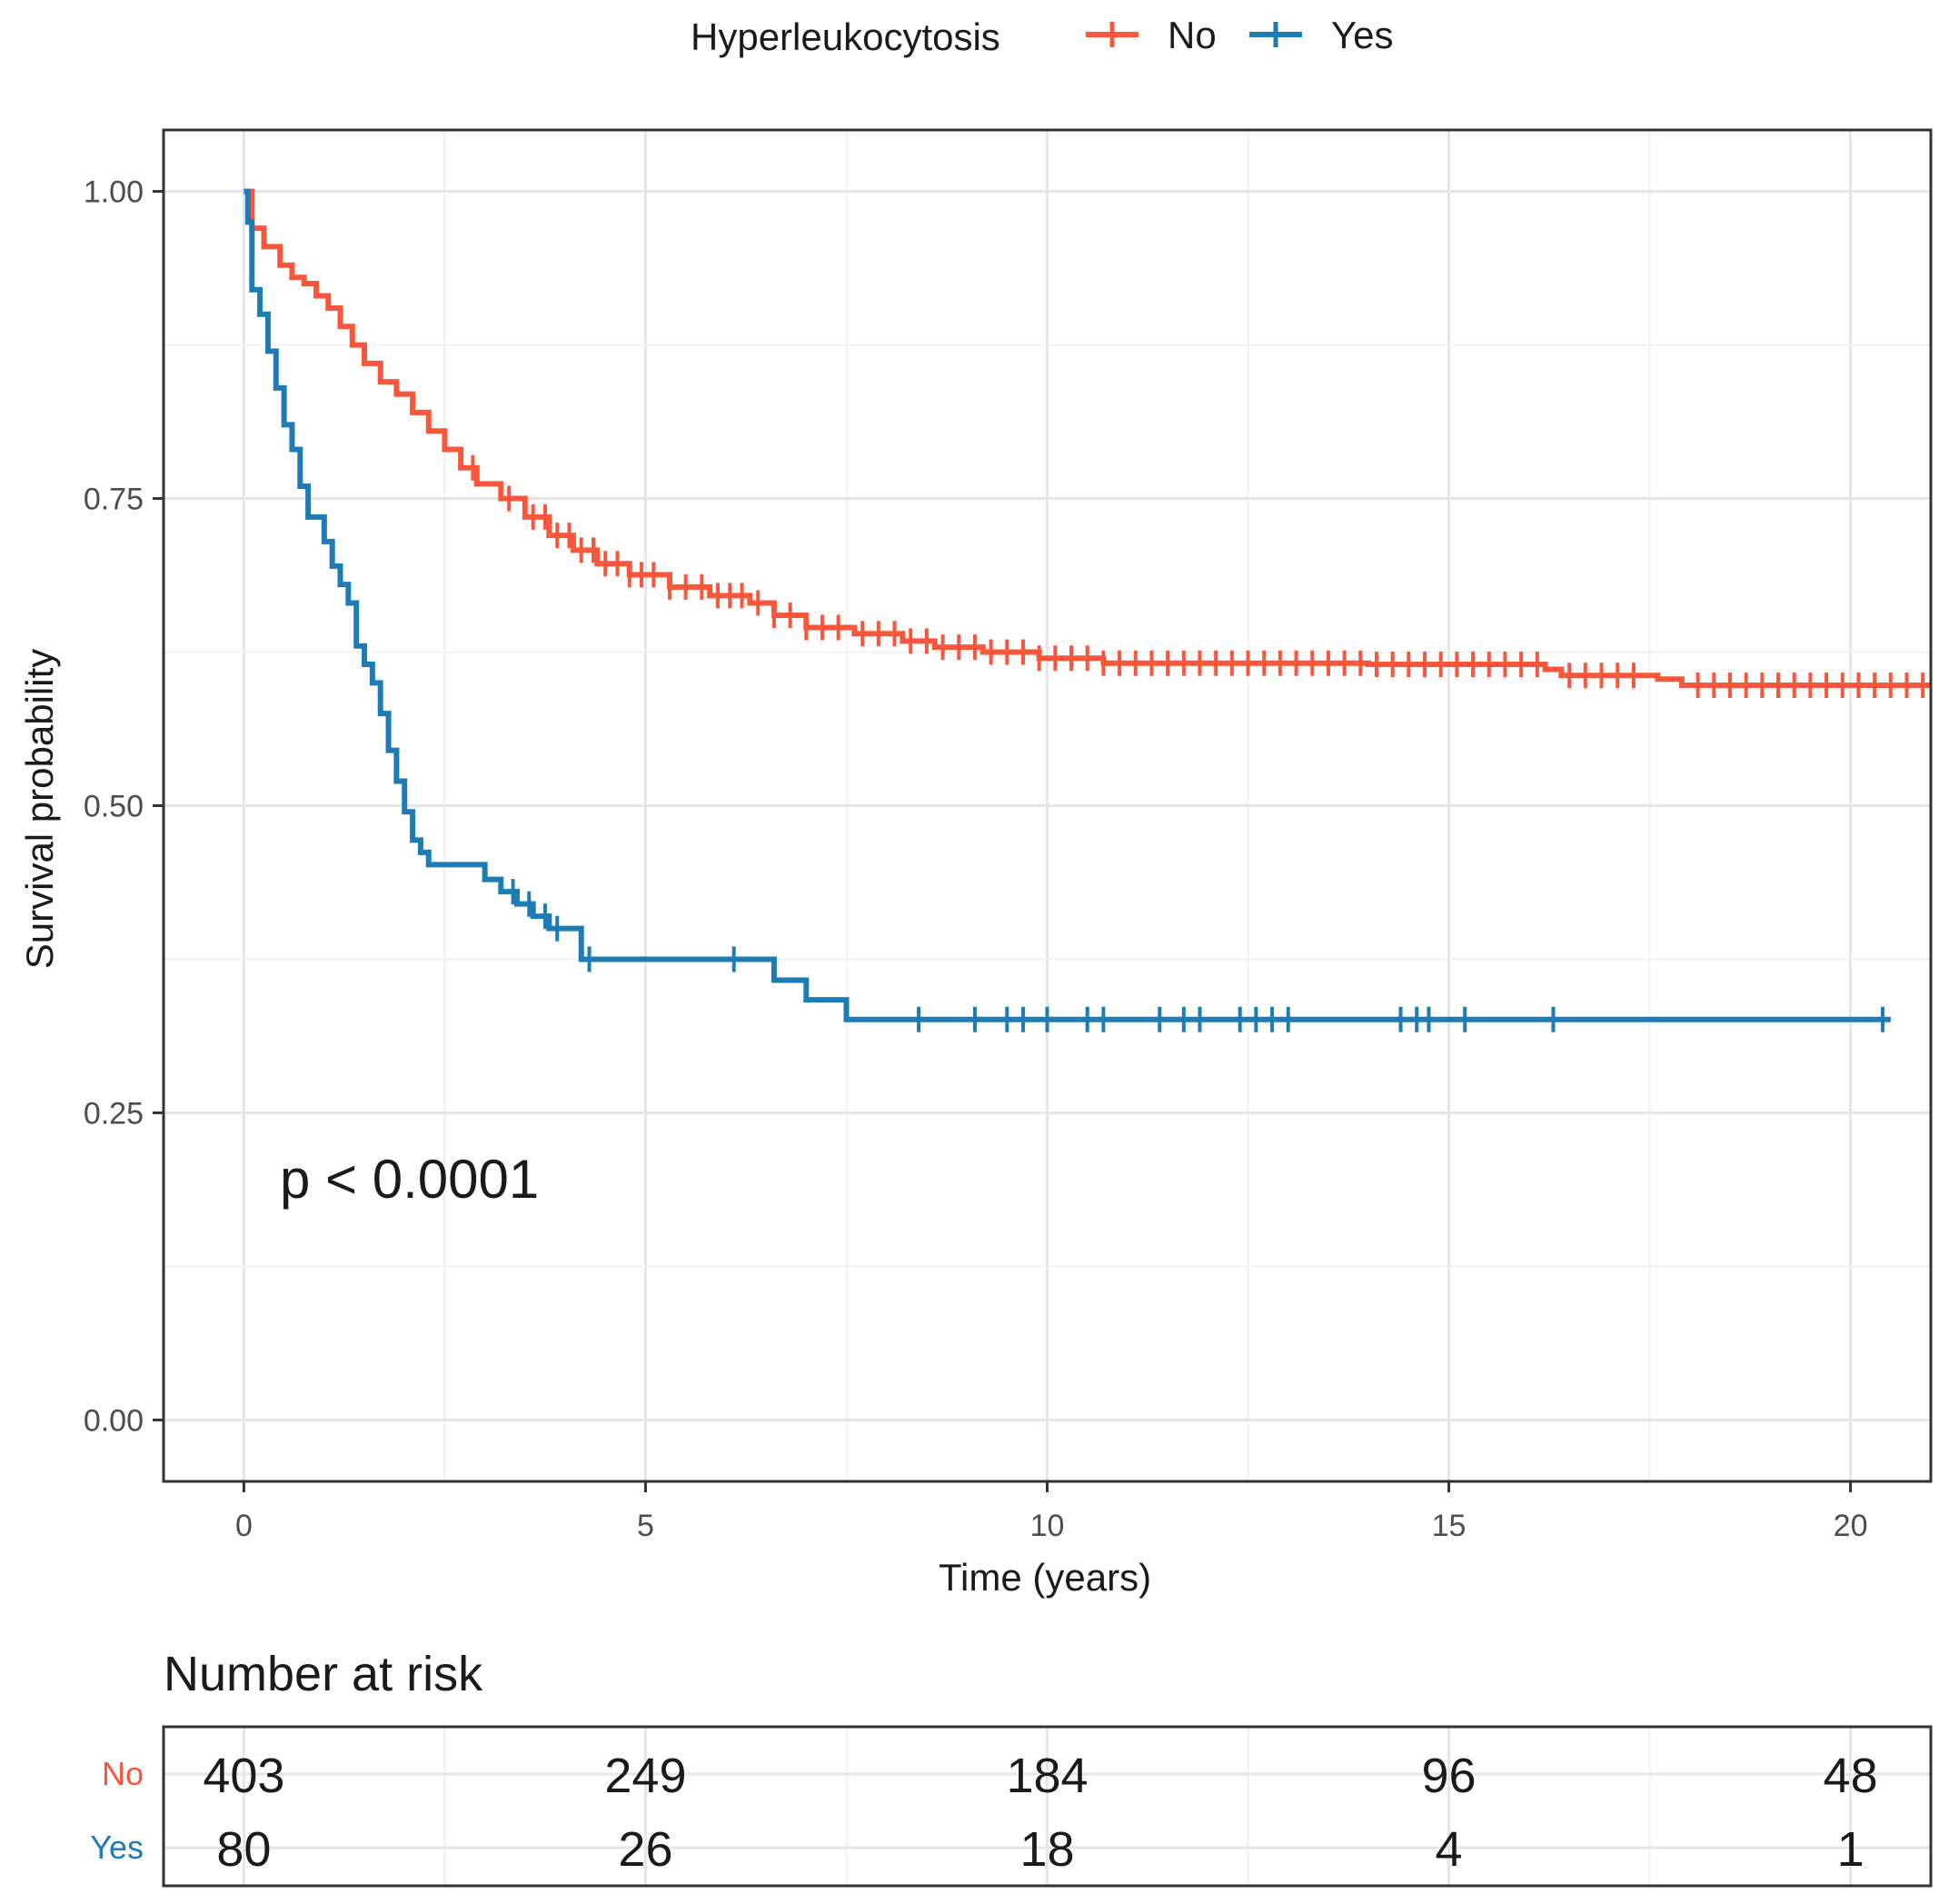 Image resolution: width=1949 pixels, height=1904 pixels. I want to click on risk-row-label-no: No, so click(123, 1774).